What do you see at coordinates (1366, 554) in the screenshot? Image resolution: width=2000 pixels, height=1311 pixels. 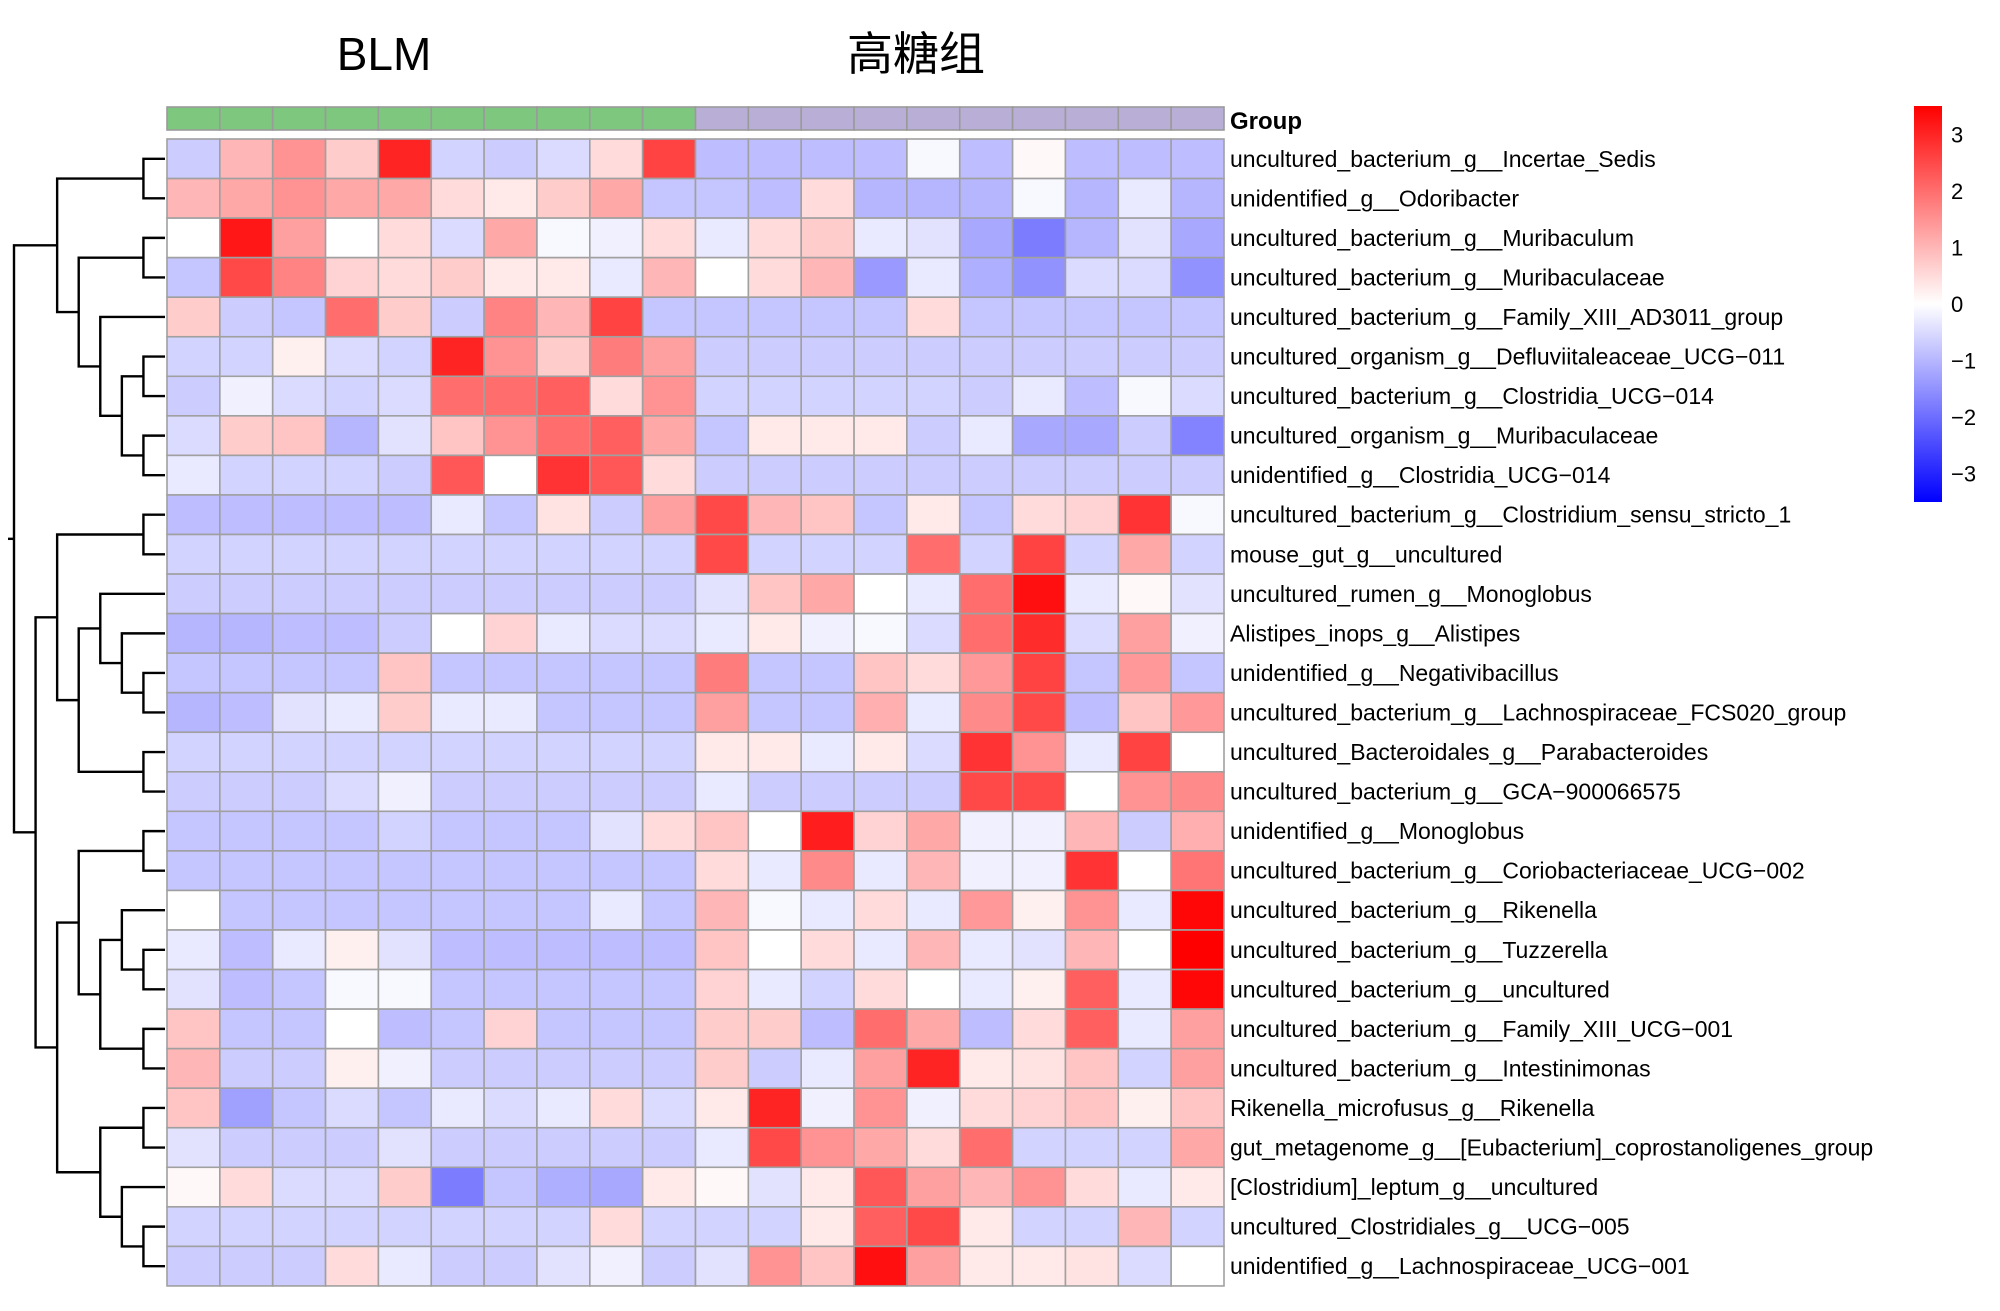 I see `row-label: mouse_gut_g__uncultured` at bounding box center [1366, 554].